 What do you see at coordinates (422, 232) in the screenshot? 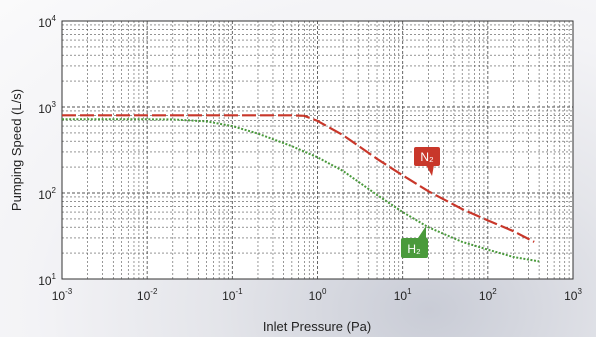
I see `h2-tag-pointer` at bounding box center [422, 232].